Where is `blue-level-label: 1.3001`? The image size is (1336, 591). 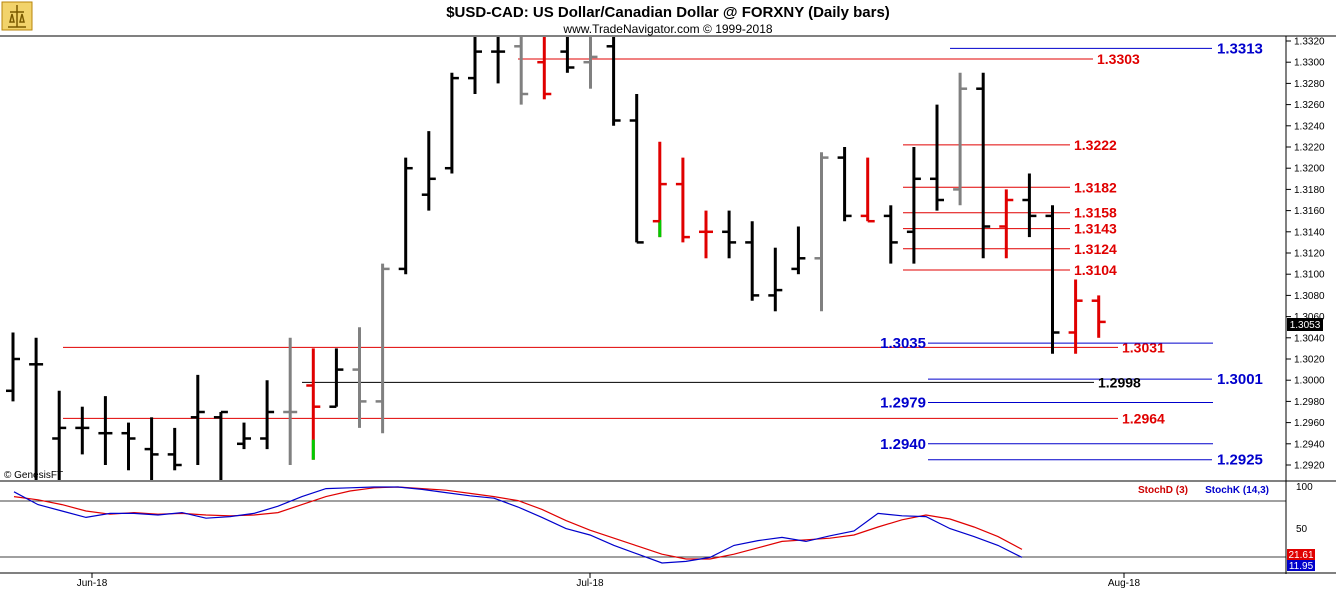 blue-level-label: 1.3001 is located at coordinates (1240, 379).